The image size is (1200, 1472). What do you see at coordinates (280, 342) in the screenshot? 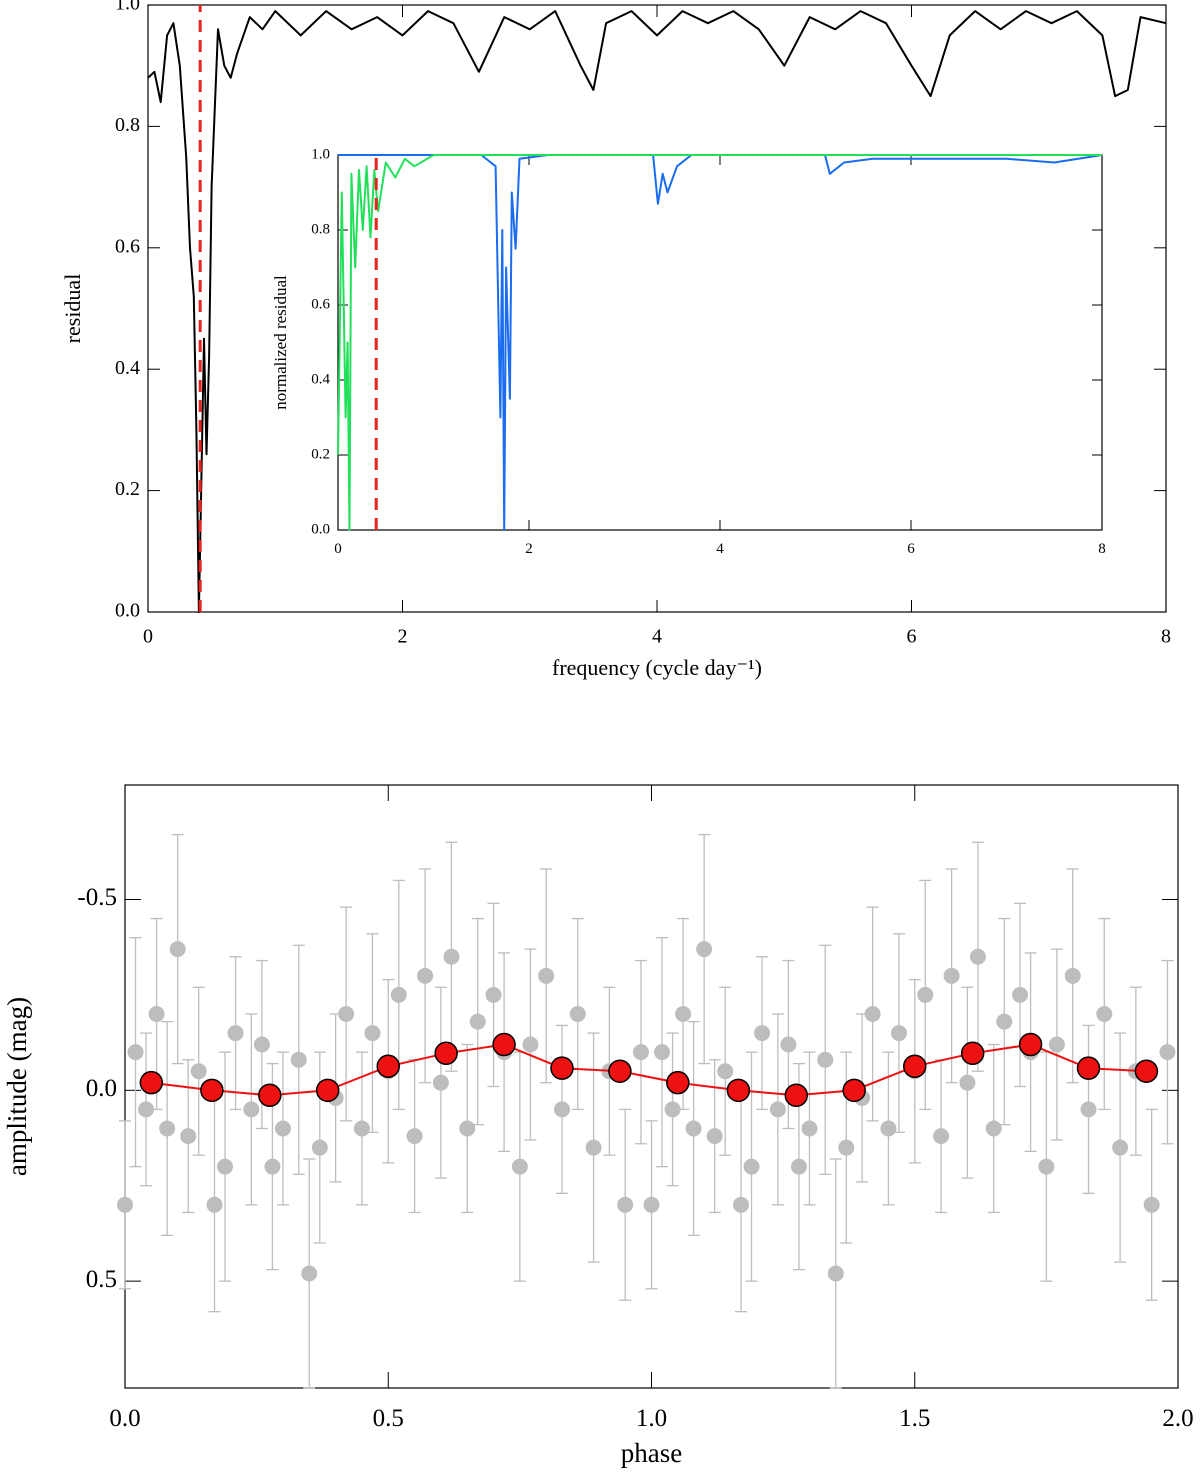
I see `y-axis-label: normalized residual` at bounding box center [280, 342].